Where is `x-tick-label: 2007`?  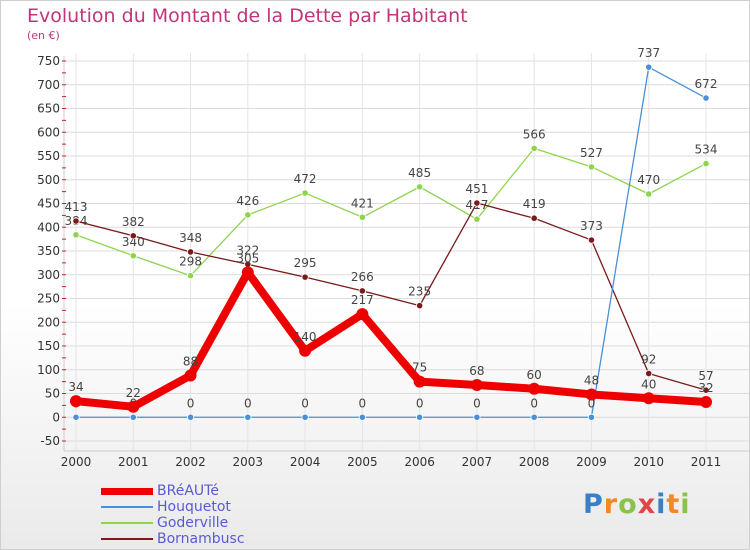 x-tick-label: 2007 is located at coordinates (477, 462).